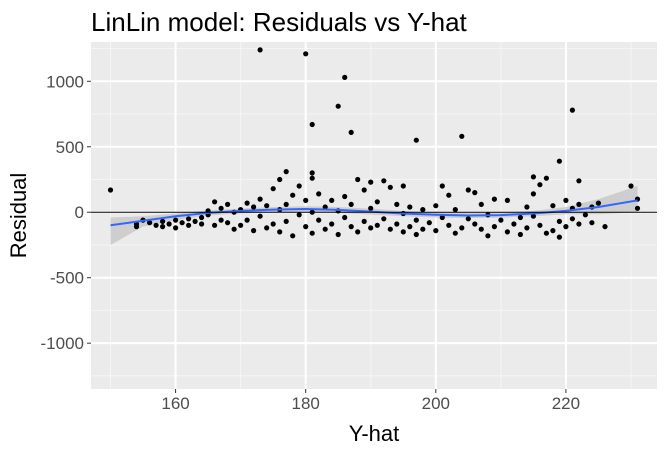  Describe the element at coordinates (279, 22) in the screenshot. I see `chart-title: LinLin model: Residuals vs Y-hat` at that location.